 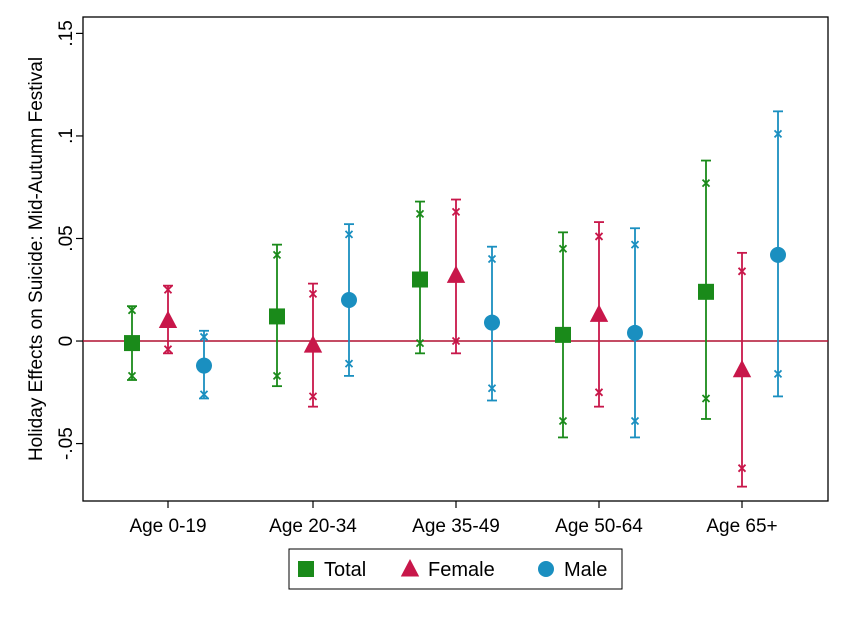 I want to click on y-tick-label: -.05, so click(x=66, y=443).